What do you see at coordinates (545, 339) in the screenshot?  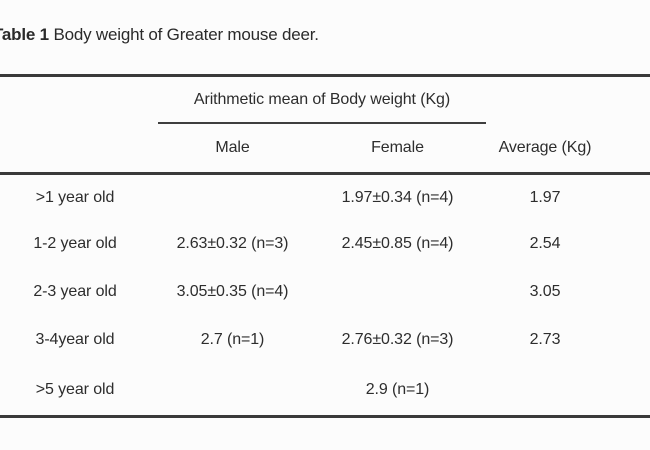 I see `average-cell: 2.73` at bounding box center [545, 339].